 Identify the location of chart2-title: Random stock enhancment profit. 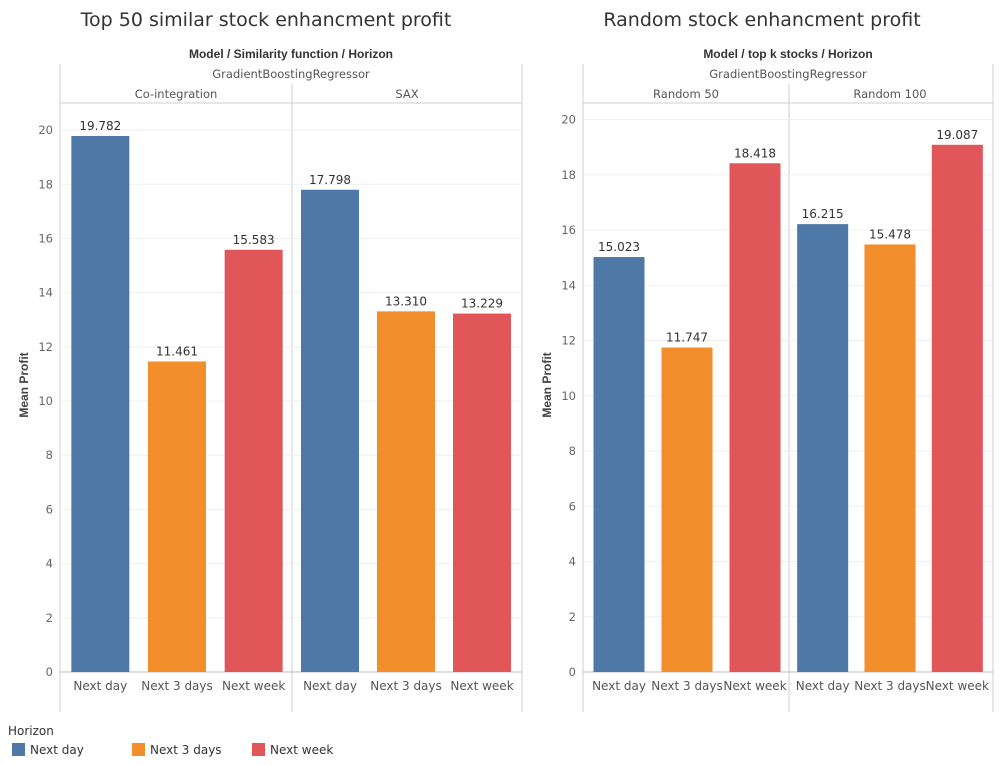
(761, 20).